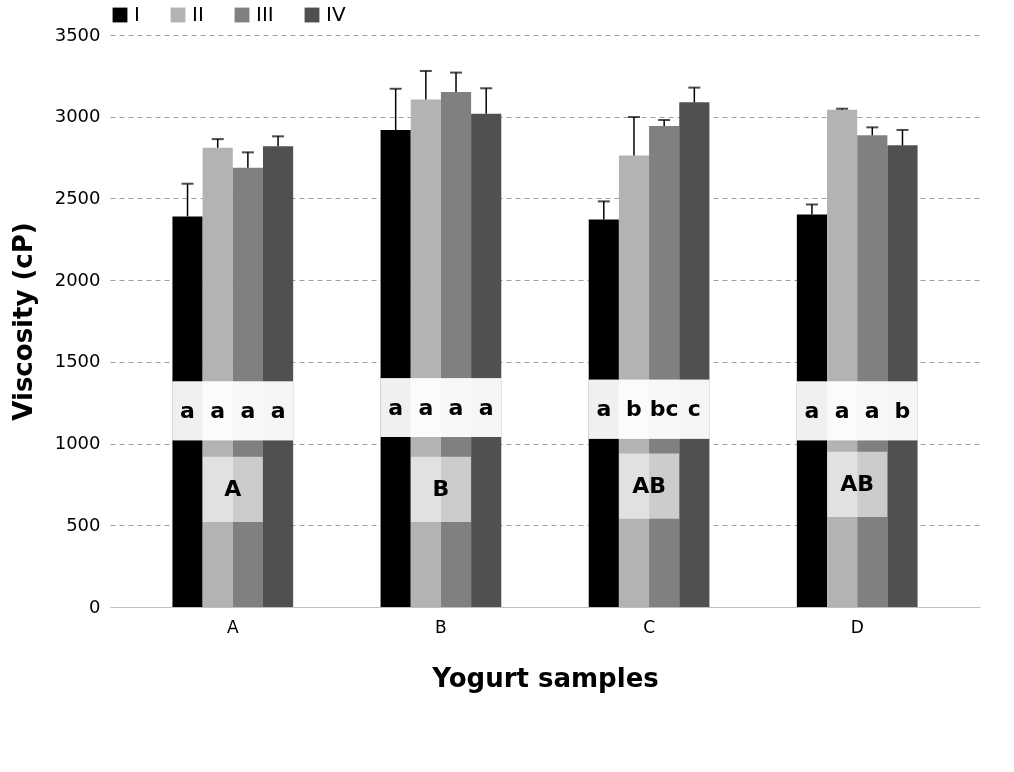  Describe the element at coordinates (77, 34) in the screenshot. I see `y-tick-label: 3500` at that location.